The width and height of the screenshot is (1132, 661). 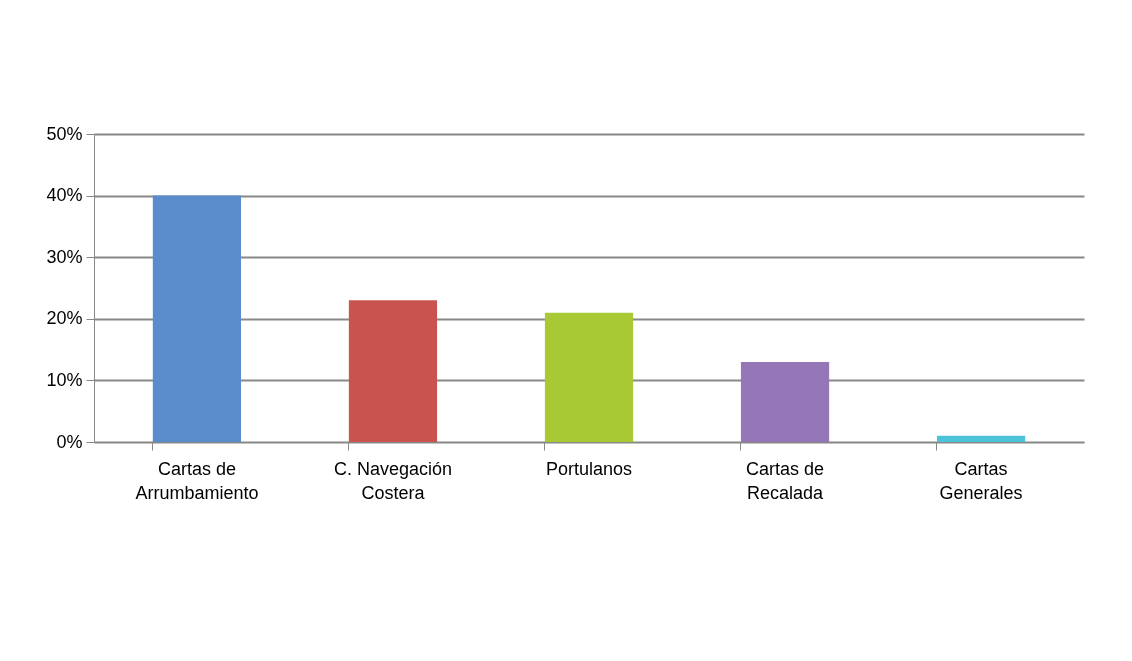 What do you see at coordinates (64, 133) in the screenshot?
I see `y-tick-label: 50%` at bounding box center [64, 133].